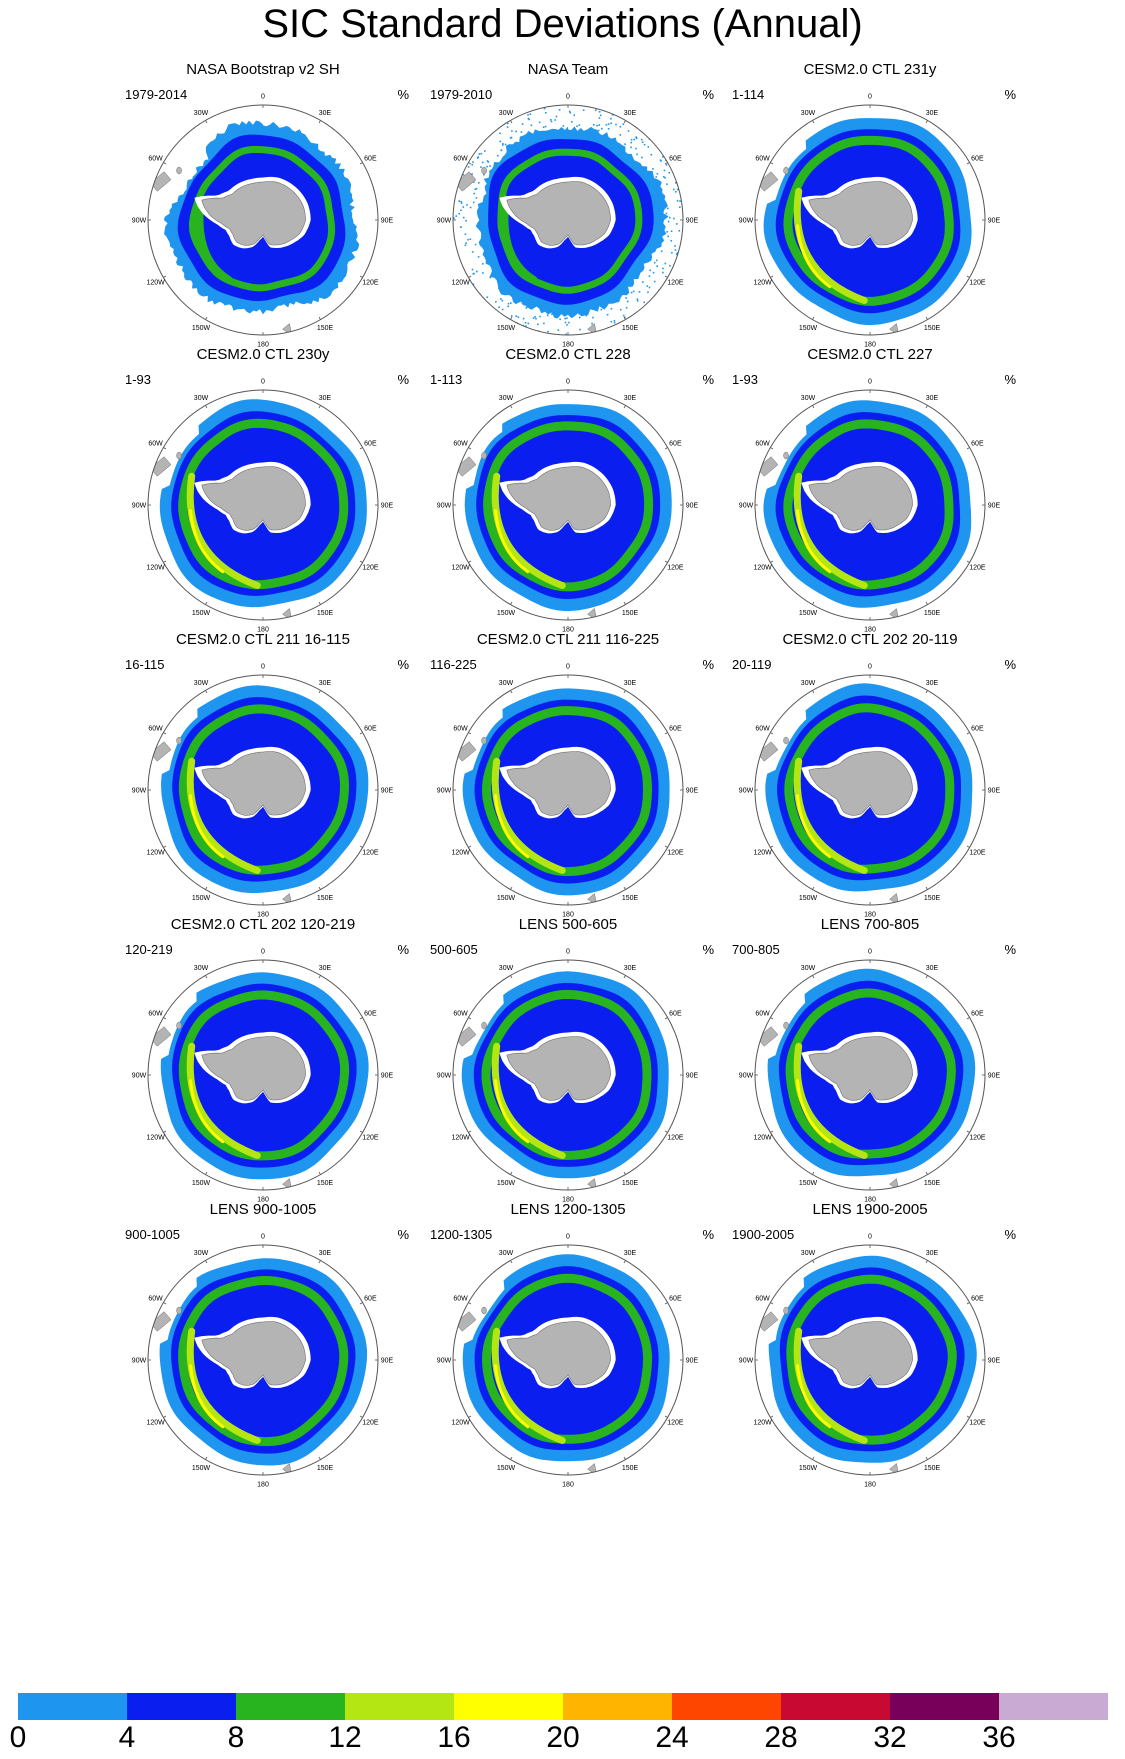 The height and width of the screenshot is (1759, 1125). I want to click on colorbar-tick-label: 36, so click(999, 1737).